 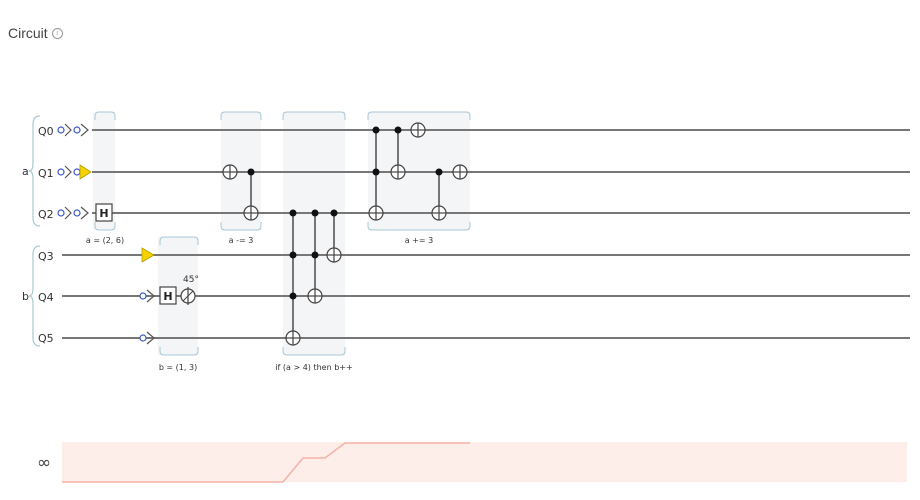 I want to click on not-gate-q0, so click(x=418, y=130).